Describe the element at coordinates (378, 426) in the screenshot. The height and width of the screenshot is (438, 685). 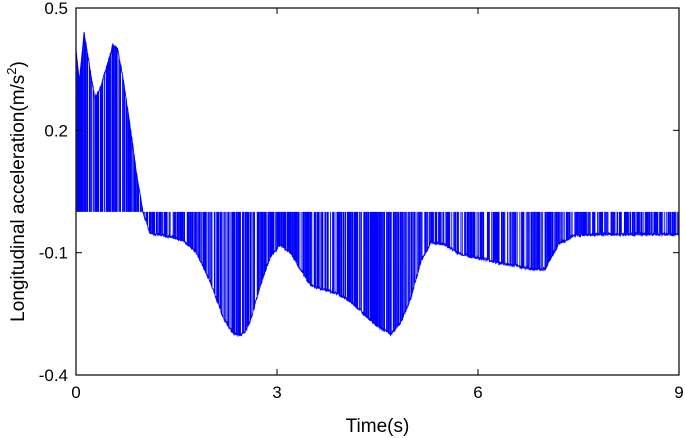
I see `x-axis-title: Time(s)` at that location.